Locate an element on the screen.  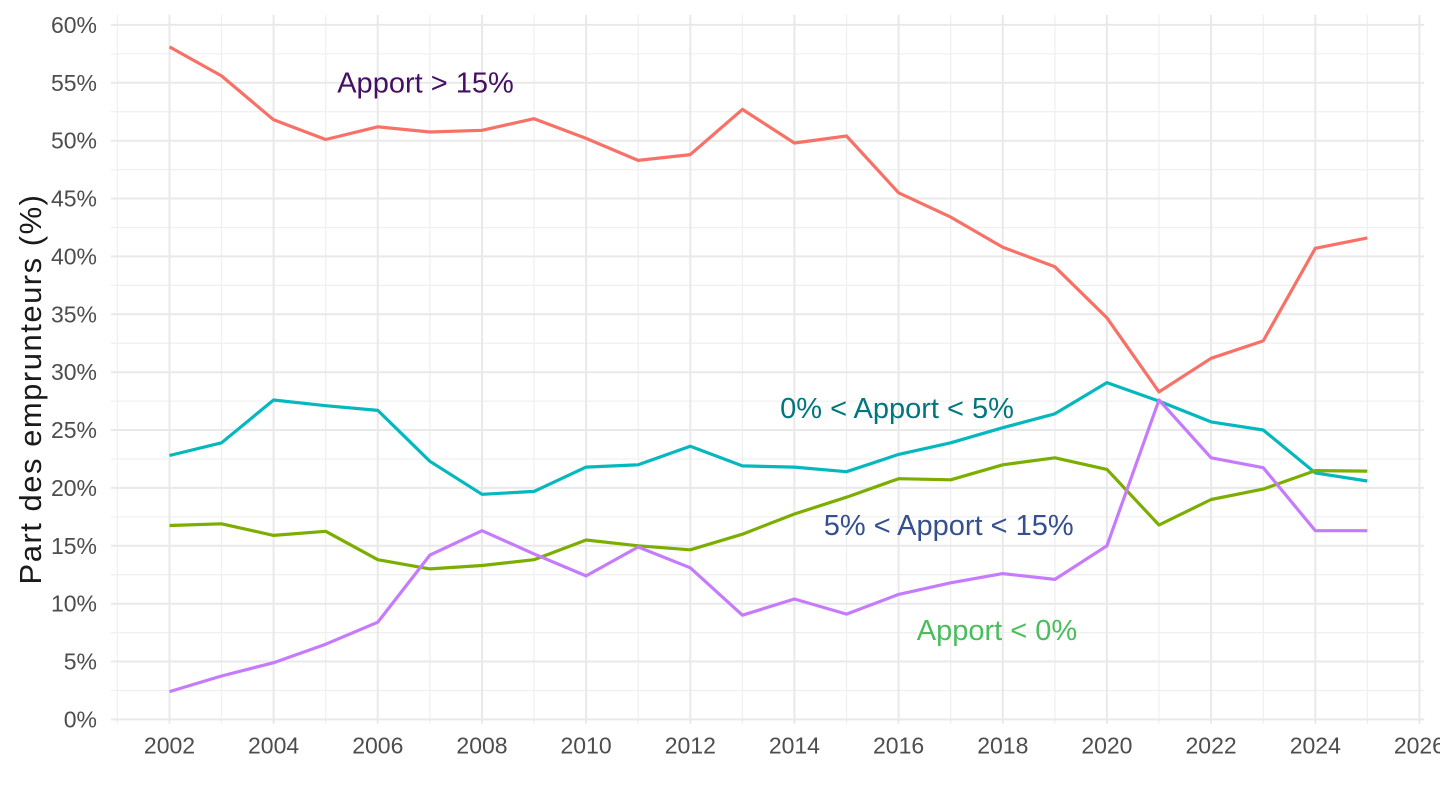
svg-text: Part des emprunteurs (%) is located at coordinates (30, 389).